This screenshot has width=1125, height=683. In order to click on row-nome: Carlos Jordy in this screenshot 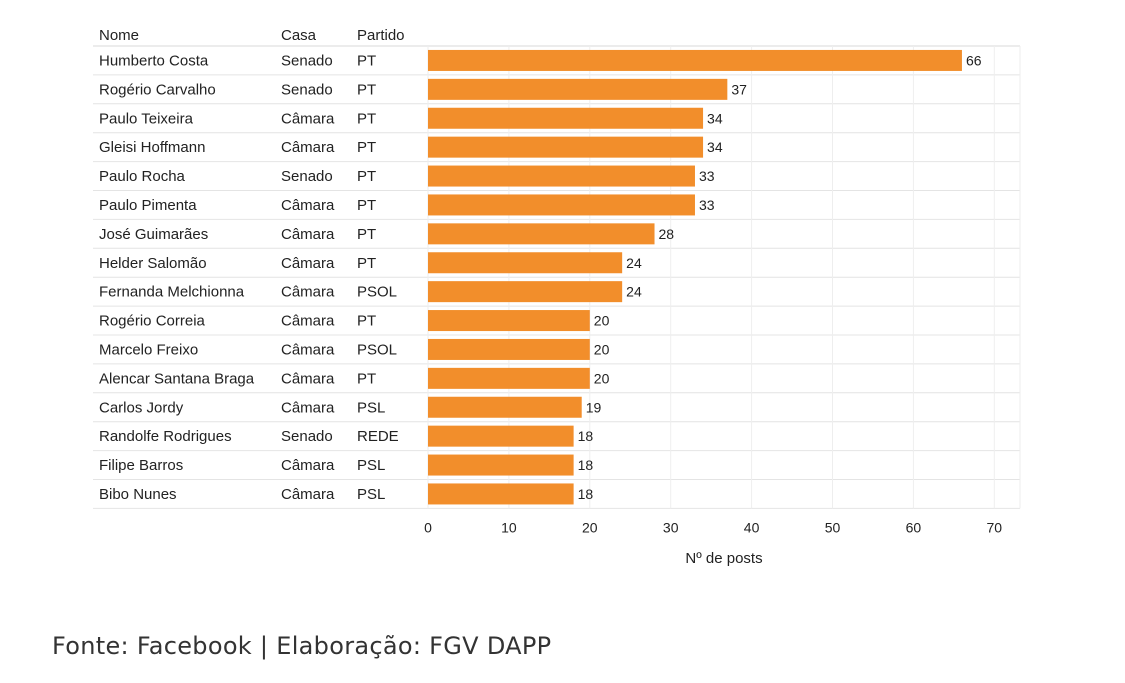, I will do `click(141, 407)`.